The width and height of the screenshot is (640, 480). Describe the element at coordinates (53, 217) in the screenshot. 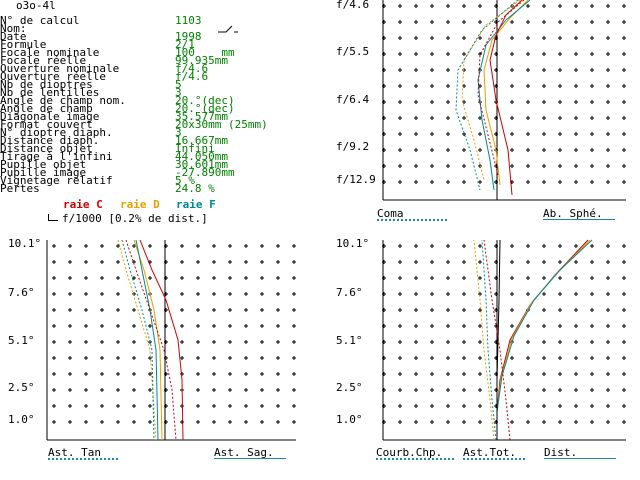

I see `scale-marker-icon` at that location.